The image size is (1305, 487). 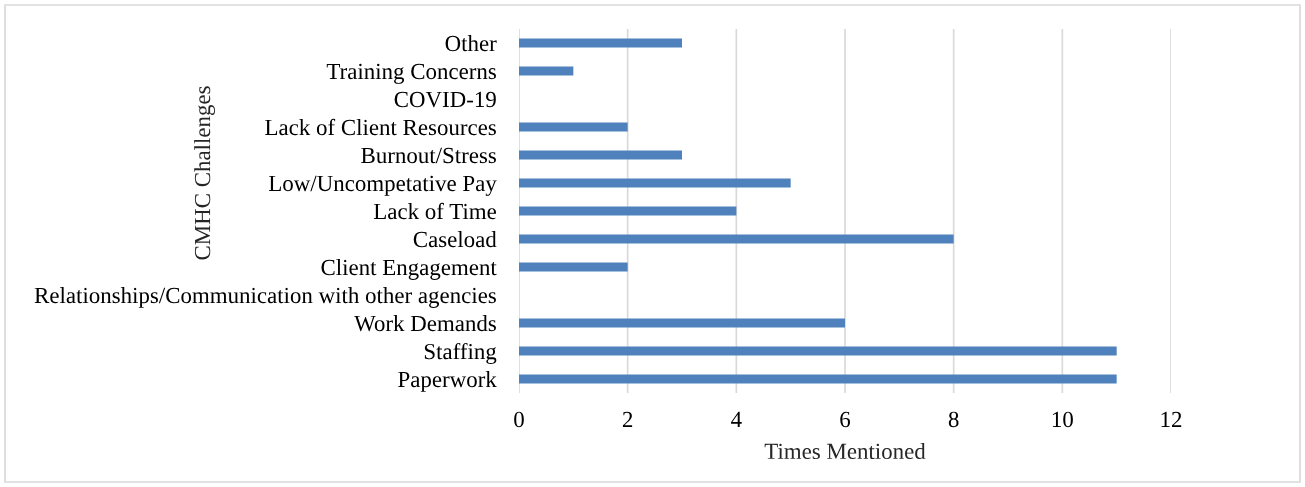 What do you see at coordinates (425, 323) in the screenshot?
I see `y-tick-label: Work Demands` at bounding box center [425, 323].